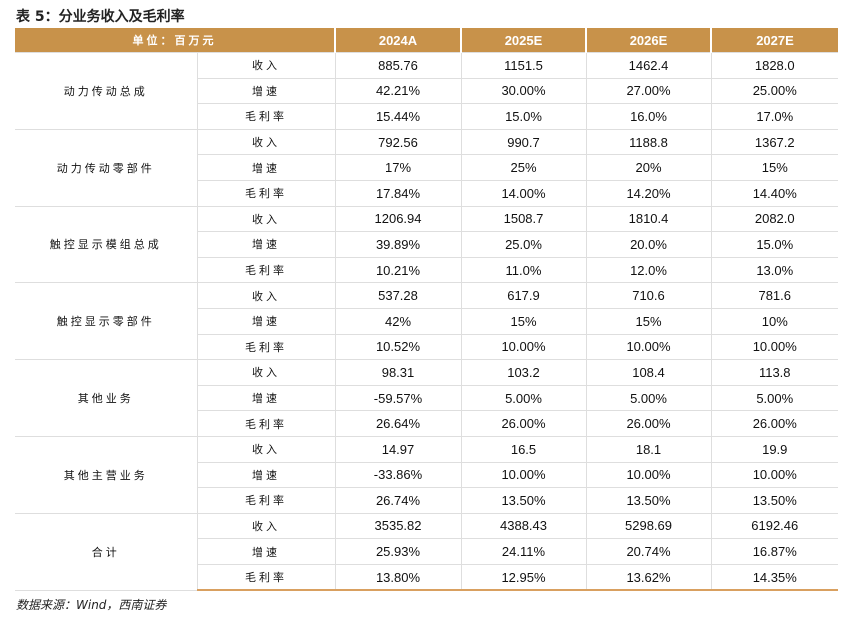 This screenshot has height=617, width=856. What do you see at coordinates (774, 270) in the screenshot?
I see `value-cell: 13.0%` at bounding box center [774, 270].